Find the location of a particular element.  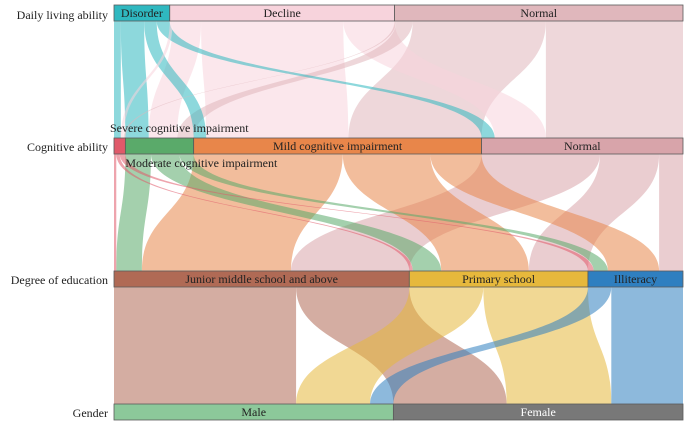

node-label-male: Male is located at coordinates (253, 412).